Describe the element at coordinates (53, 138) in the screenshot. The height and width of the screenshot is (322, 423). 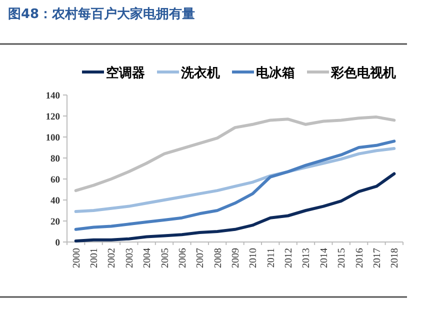
I see `y-tick-label: 100` at that location.